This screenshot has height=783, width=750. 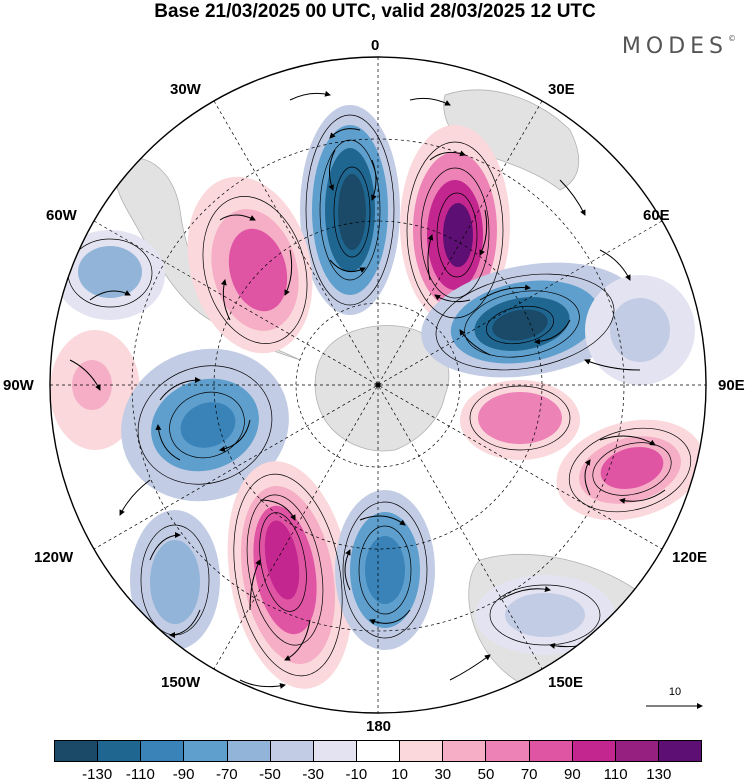 What do you see at coordinates (572, 774) in the screenshot?
I see `colorbar-tick-label: 90` at bounding box center [572, 774].